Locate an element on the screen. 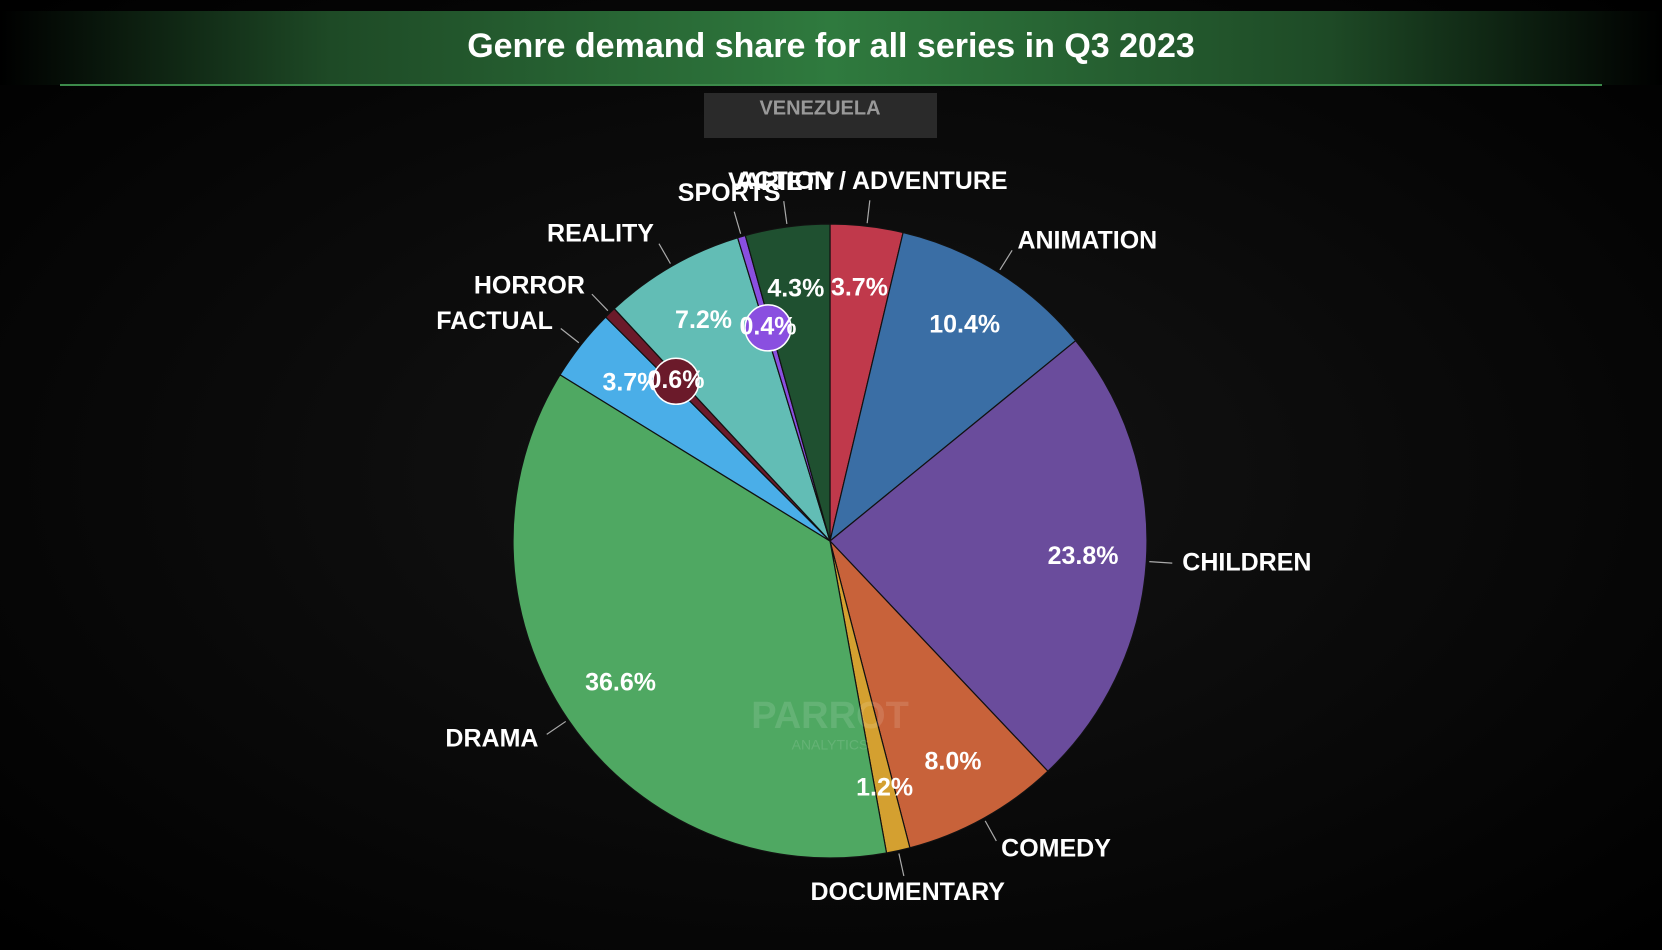  category-label: SPORTS is located at coordinates (729, 193).